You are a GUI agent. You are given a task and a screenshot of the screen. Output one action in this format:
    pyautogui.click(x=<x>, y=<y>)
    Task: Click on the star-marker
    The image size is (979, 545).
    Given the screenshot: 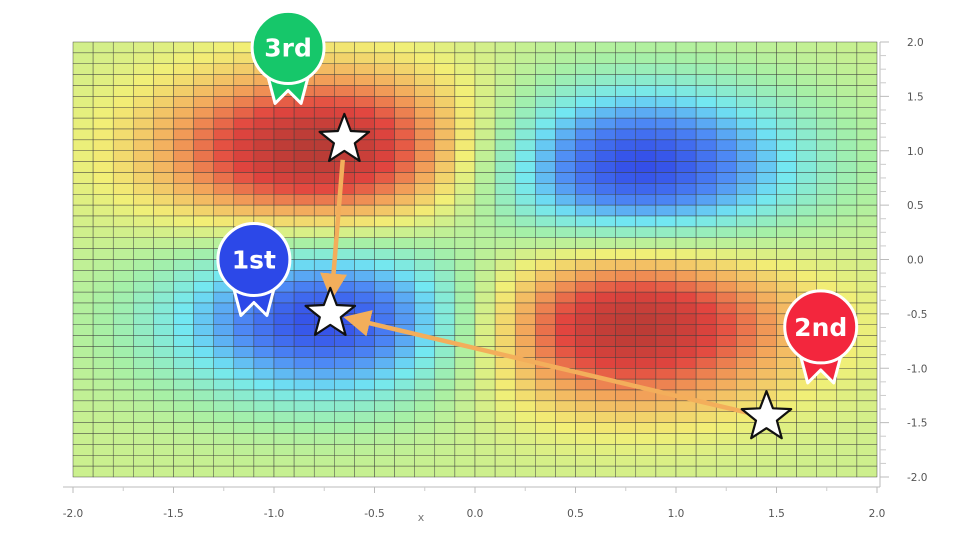 What is the action you would take?
    pyautogui.click(x=766, y=415)
    